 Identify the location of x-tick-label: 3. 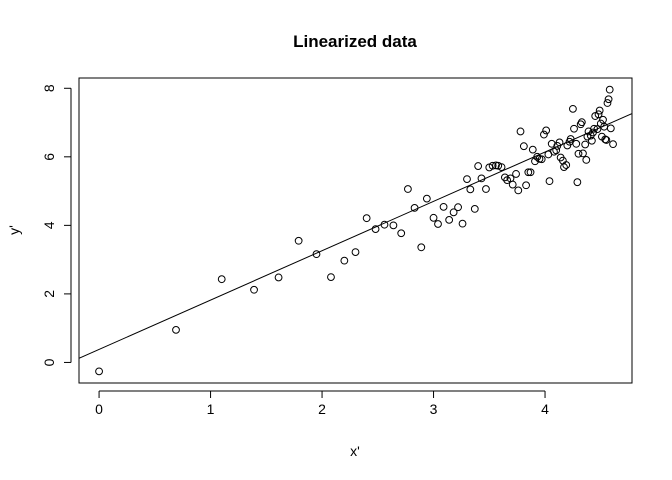
(434, 409).